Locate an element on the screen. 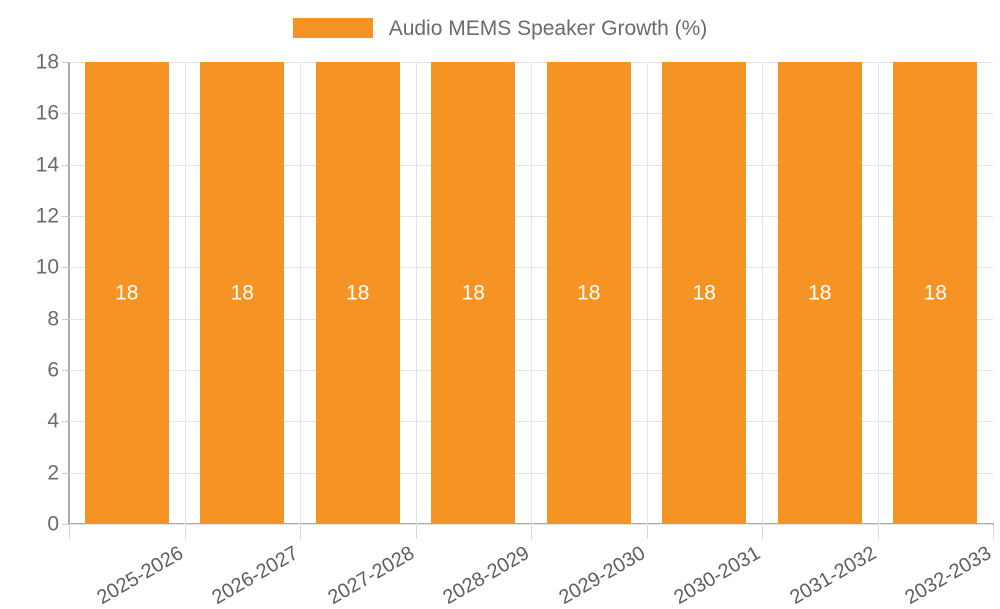 This screenshot has height=609, width=1000. y-axis-tick-label: 8 is located at coordinates (53, 319).